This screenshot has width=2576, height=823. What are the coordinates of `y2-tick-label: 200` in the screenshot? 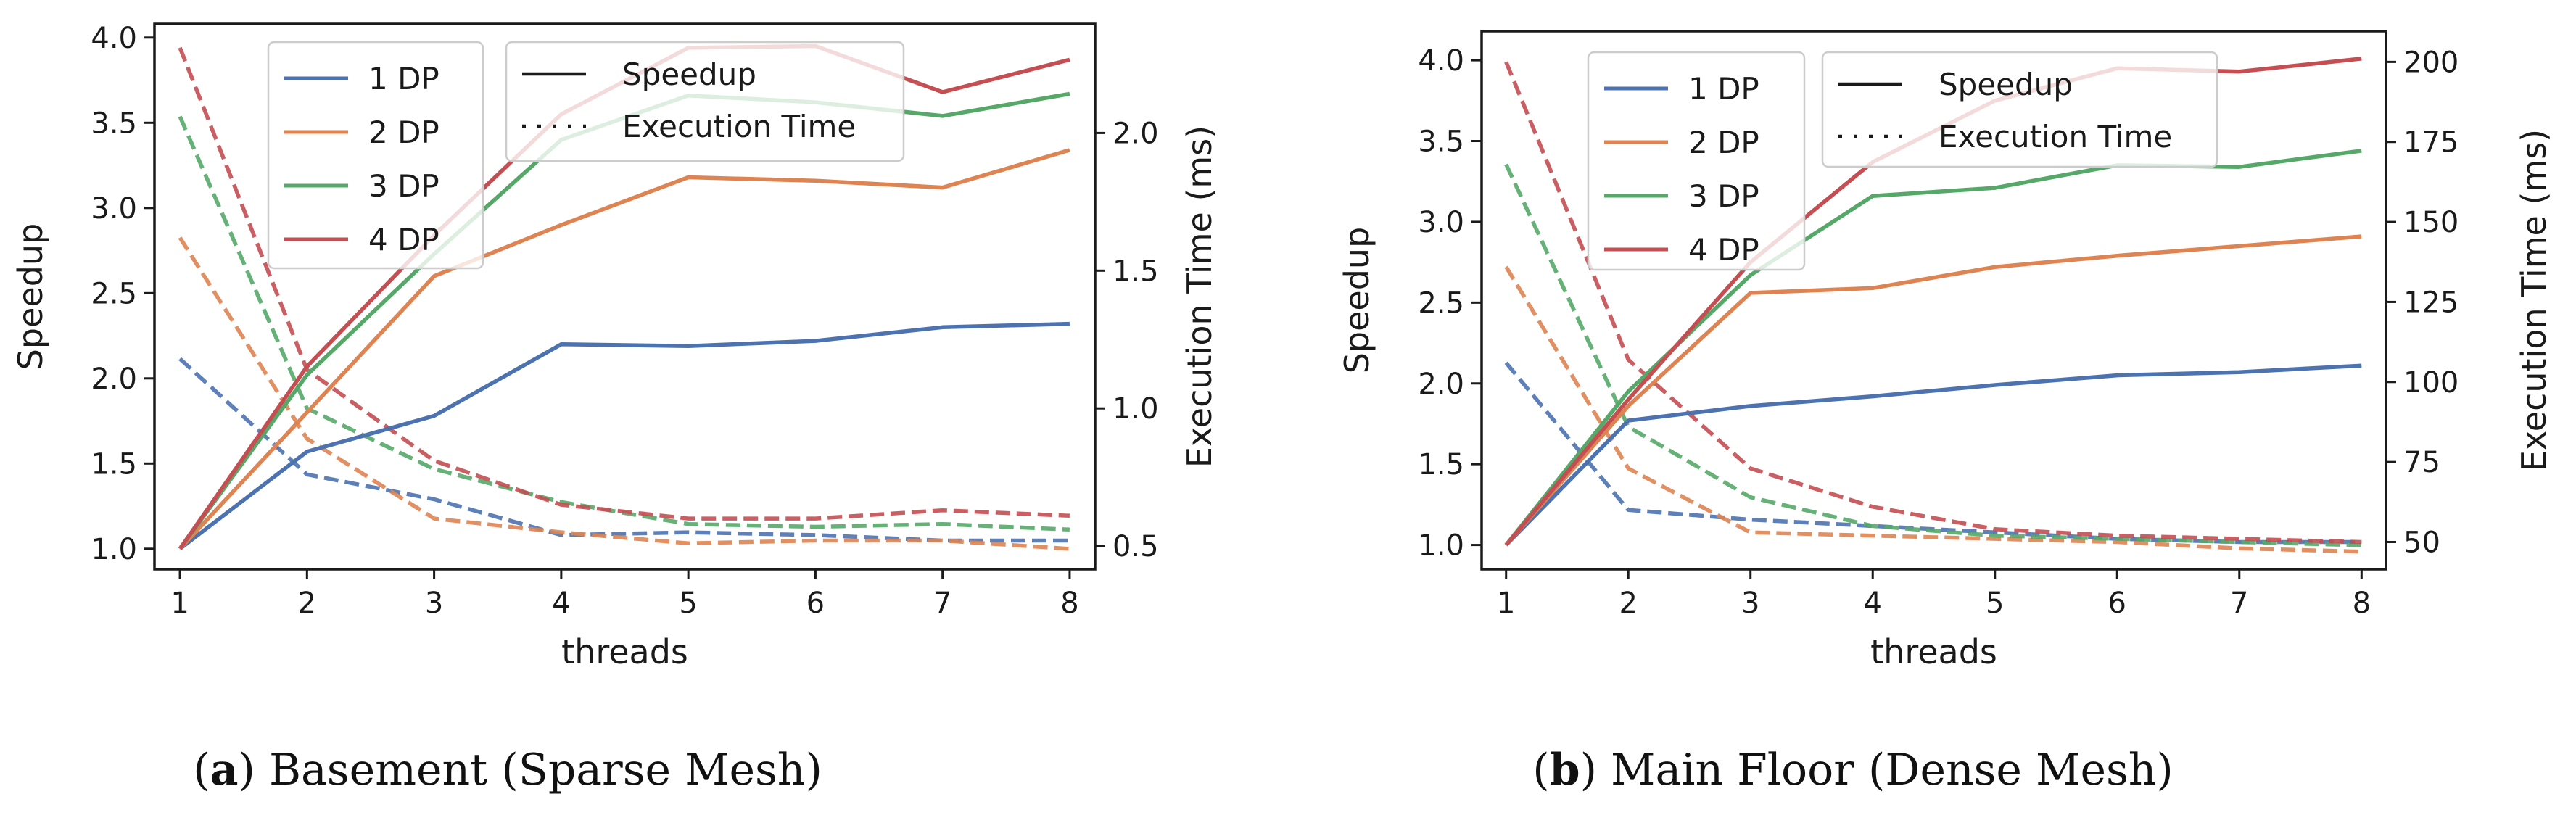 It's located at (2431, 62).